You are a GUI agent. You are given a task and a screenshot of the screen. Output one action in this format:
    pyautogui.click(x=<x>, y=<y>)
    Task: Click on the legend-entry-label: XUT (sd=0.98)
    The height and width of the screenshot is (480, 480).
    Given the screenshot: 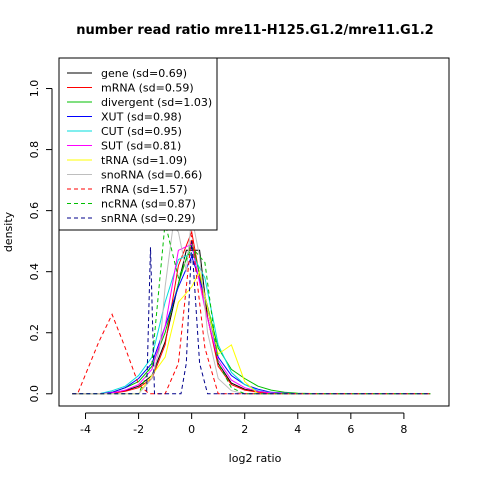 What is the action you would take?
    pyautogui.click(x=141, y=117)
    